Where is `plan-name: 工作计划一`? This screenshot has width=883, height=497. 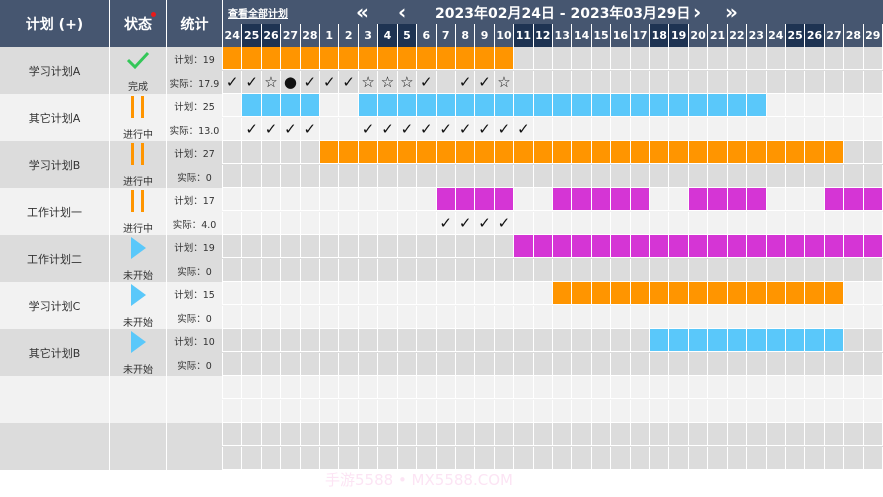
plan-name: 工作计划一 is located at coordinates (55, 211).